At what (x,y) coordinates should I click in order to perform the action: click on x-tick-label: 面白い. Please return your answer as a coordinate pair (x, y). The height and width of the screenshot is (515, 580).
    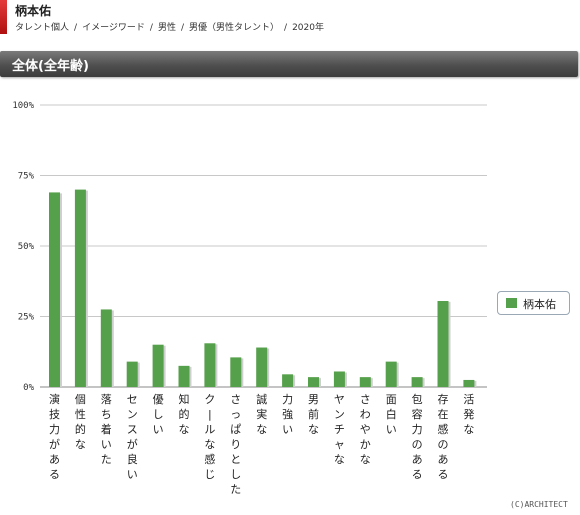
    Looking at the image, I should click on (391, 414).